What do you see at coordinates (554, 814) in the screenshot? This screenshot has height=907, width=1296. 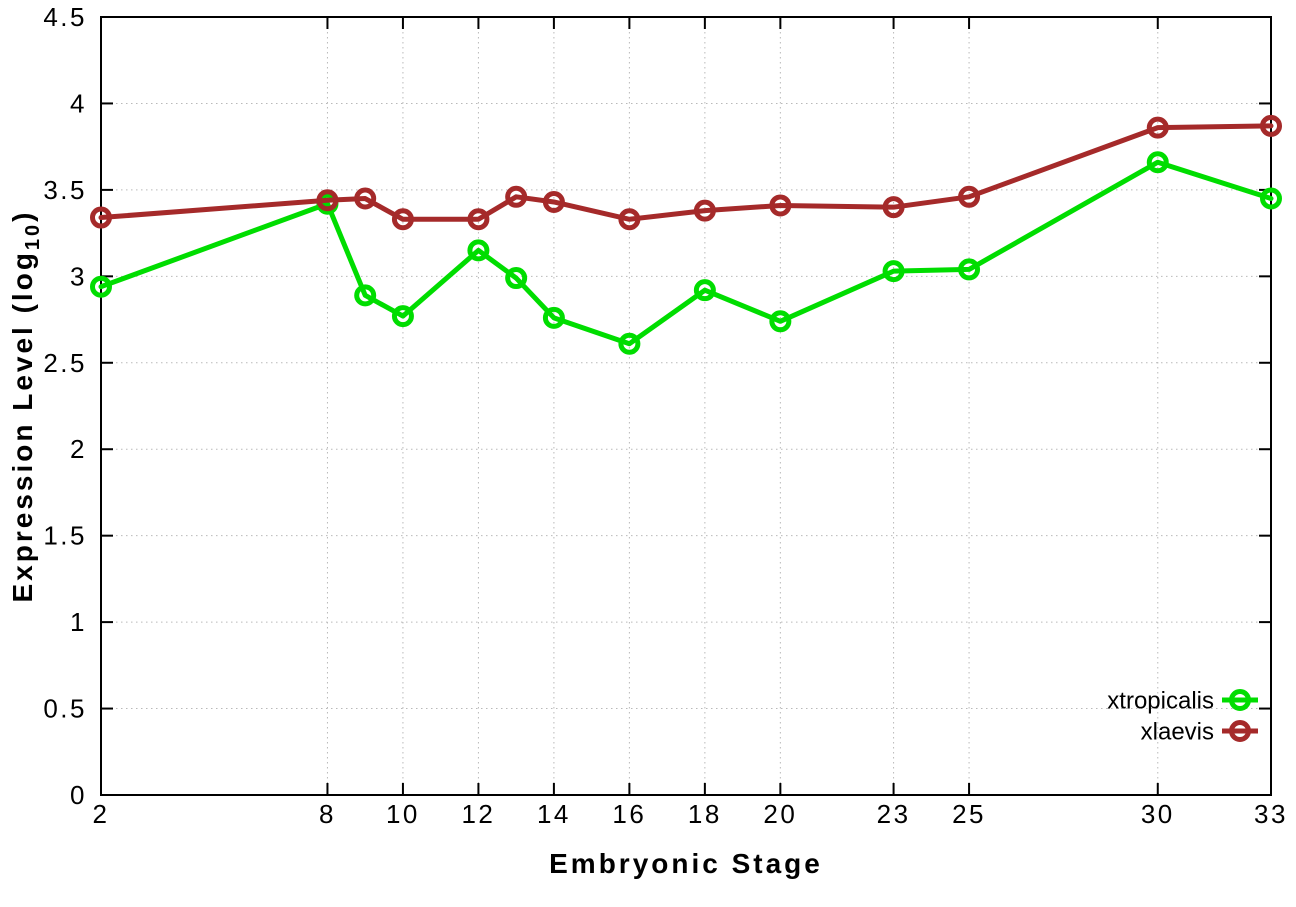 I see `x-tick-label: 14` at bounding box center [554, 814].